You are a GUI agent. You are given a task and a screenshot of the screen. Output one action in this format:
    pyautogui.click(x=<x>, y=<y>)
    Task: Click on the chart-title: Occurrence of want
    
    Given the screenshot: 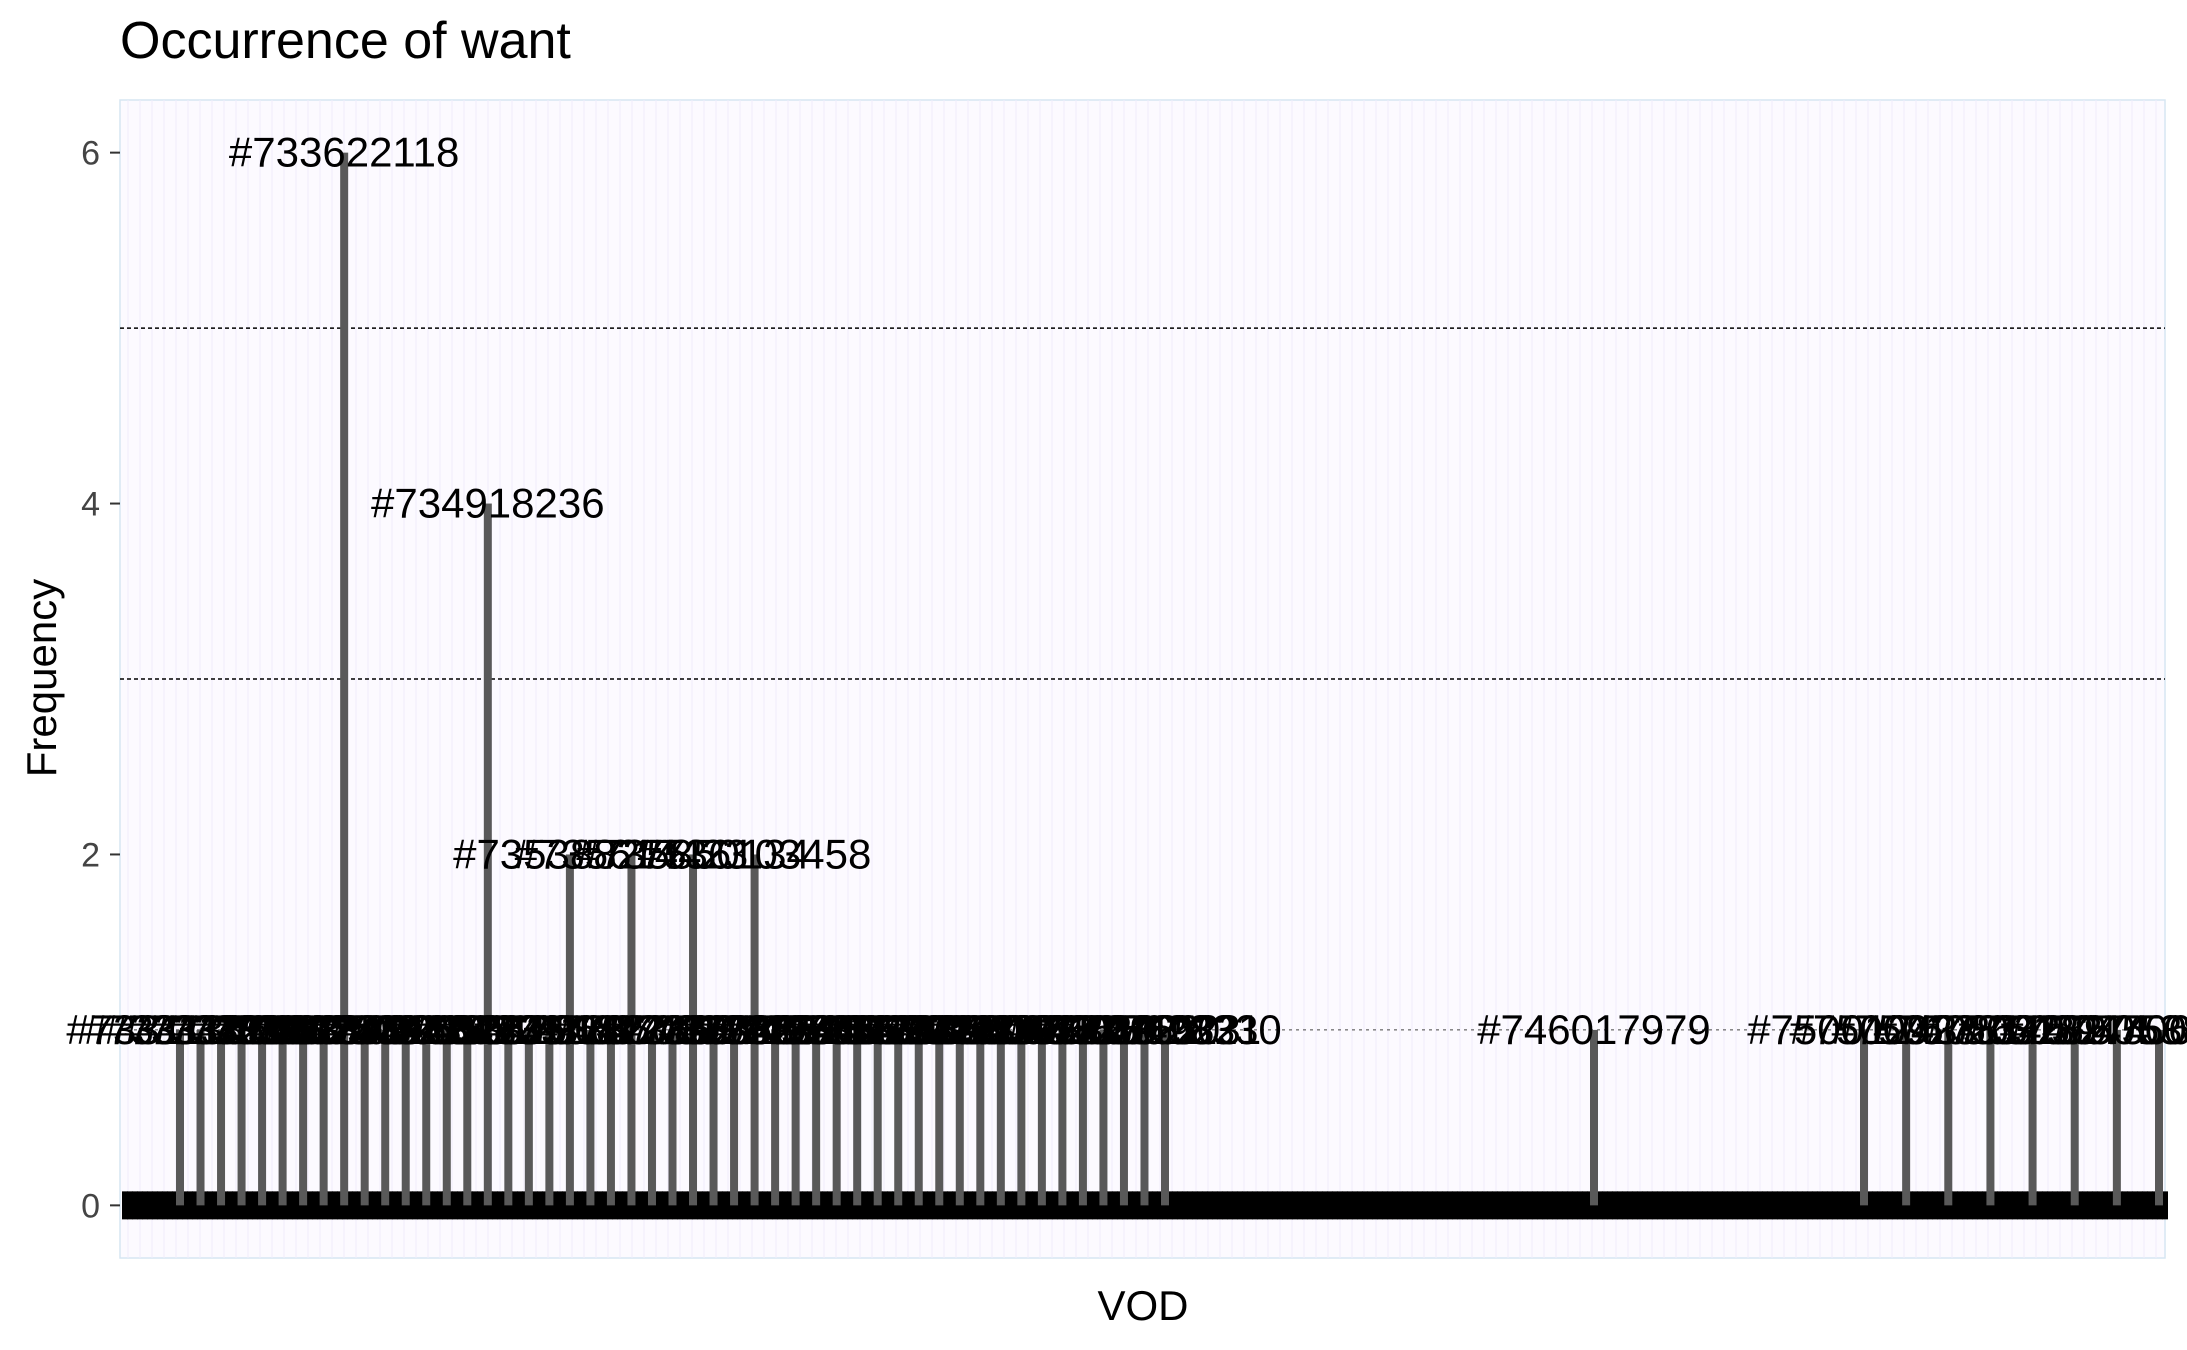 What is the action you would take?
    pyautogui.click(x=345, y=41)
    